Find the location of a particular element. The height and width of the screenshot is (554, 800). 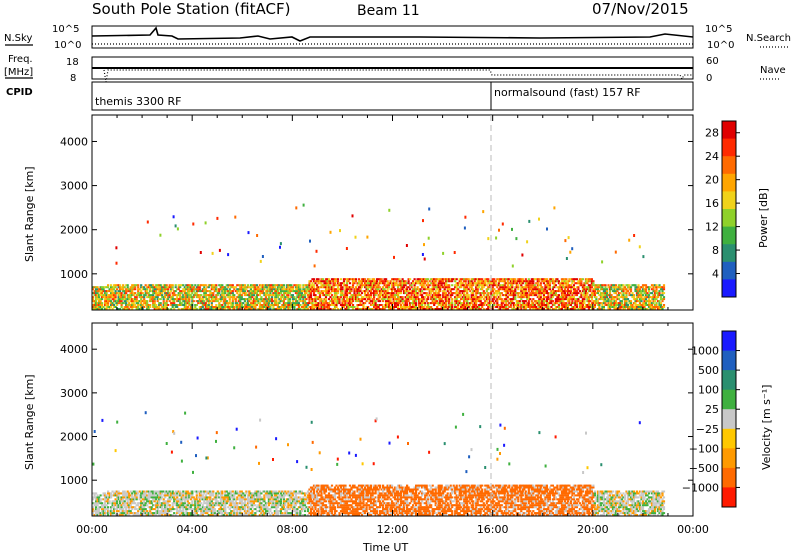

nsearch-tick-top: 10^5 is located at coordinates (718, 29).